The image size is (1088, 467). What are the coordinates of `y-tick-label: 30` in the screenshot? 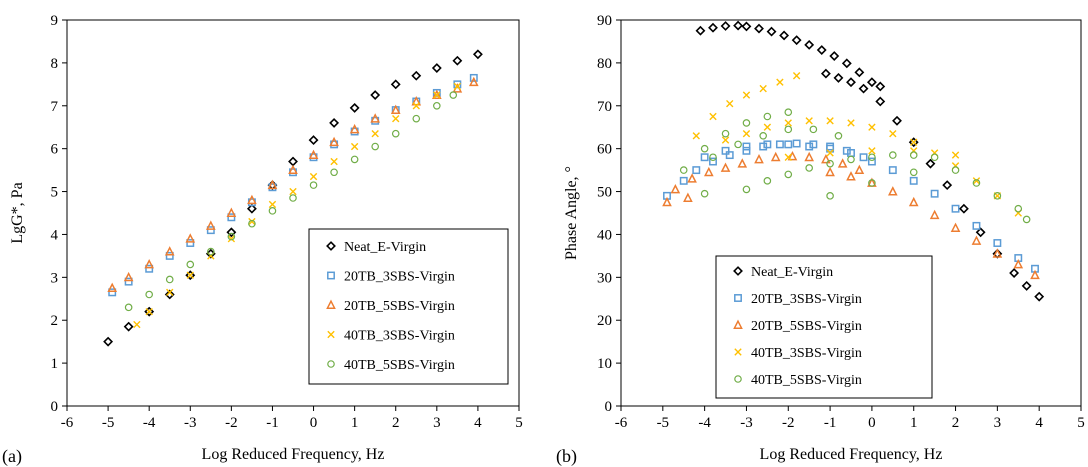 It's located at (604, 278).